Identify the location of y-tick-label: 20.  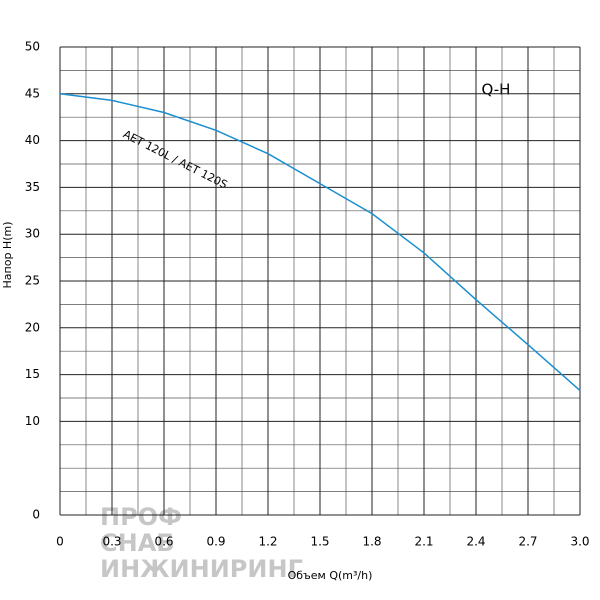
(32, 327).